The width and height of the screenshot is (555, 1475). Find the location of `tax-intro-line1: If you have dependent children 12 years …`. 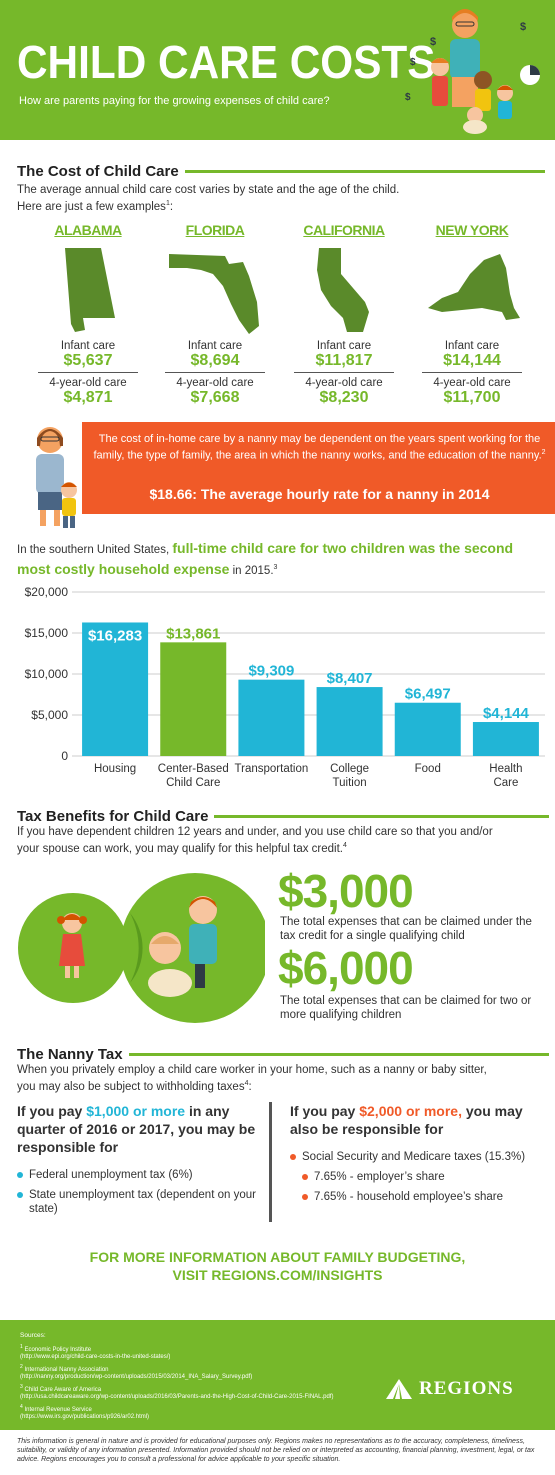

tax-intro-line1: If you have dependent children 12 years … is located at coordinates (255, 832).